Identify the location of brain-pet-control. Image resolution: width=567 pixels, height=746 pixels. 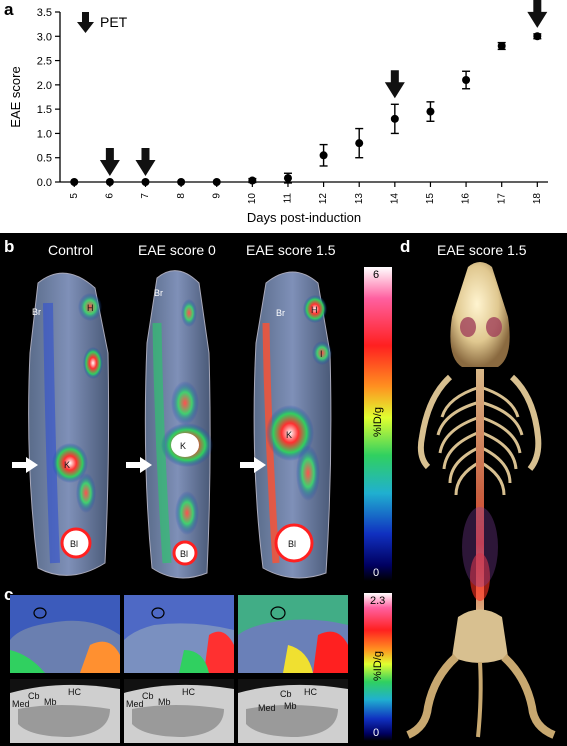
(65, 634).